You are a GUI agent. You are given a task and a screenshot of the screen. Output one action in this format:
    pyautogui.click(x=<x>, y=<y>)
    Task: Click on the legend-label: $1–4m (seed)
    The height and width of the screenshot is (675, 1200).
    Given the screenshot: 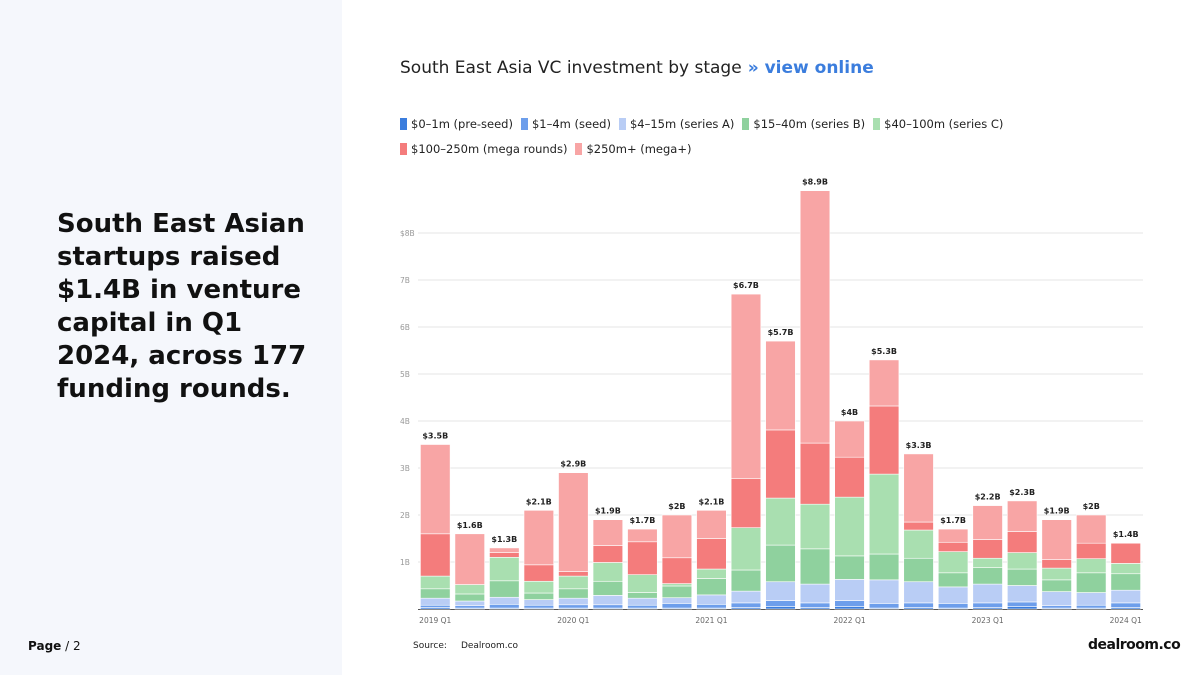 What is the action you would take?
    pyautogui.click(x=571, y=124)
    